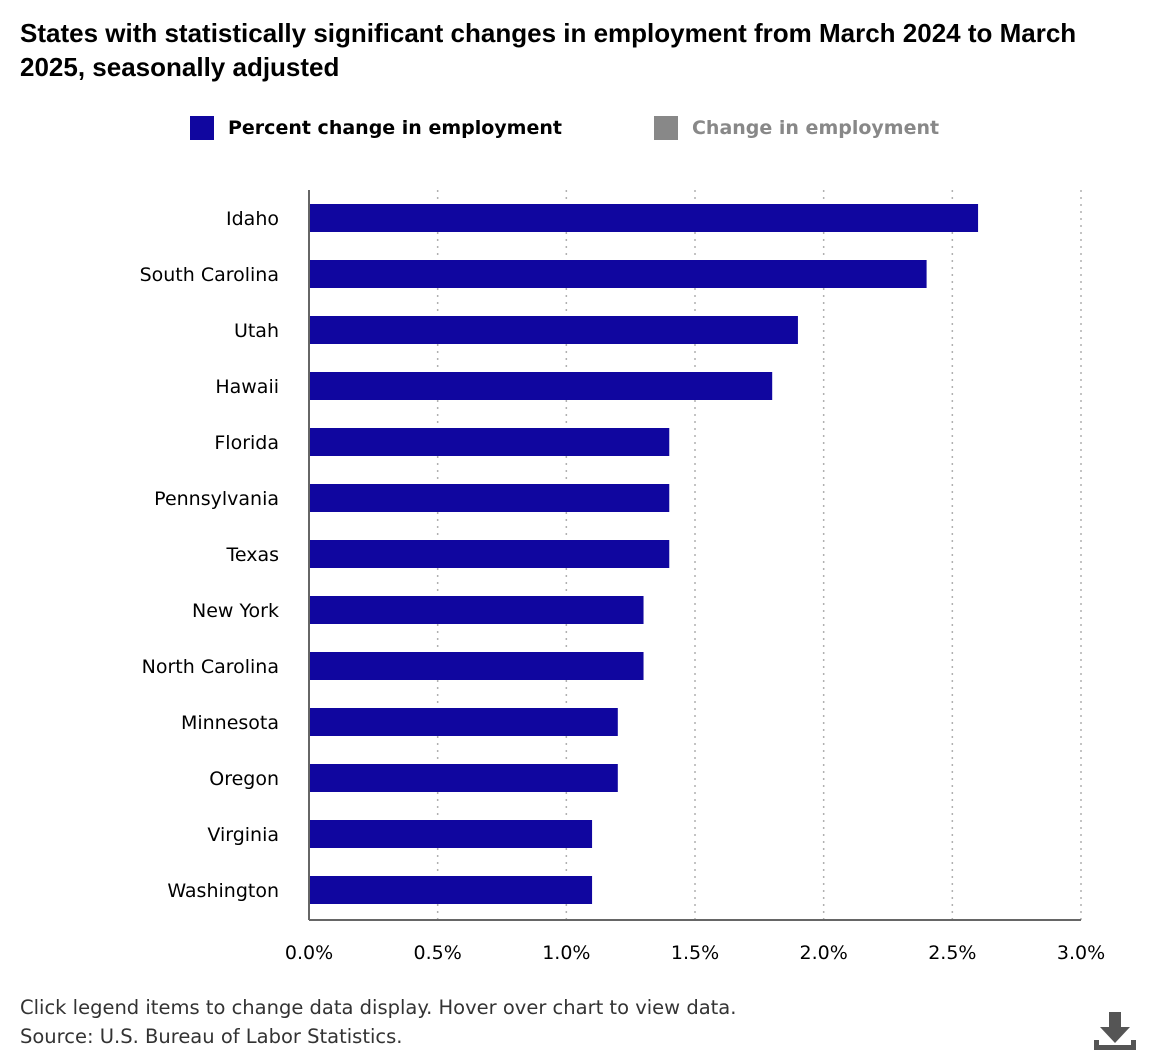 The height and width of the screenshot is (1060, 1160). What do you see at coordinates (247, 387) in the screenshot?
I see `category-label: Hawaii` at bounding box center [247, 387].